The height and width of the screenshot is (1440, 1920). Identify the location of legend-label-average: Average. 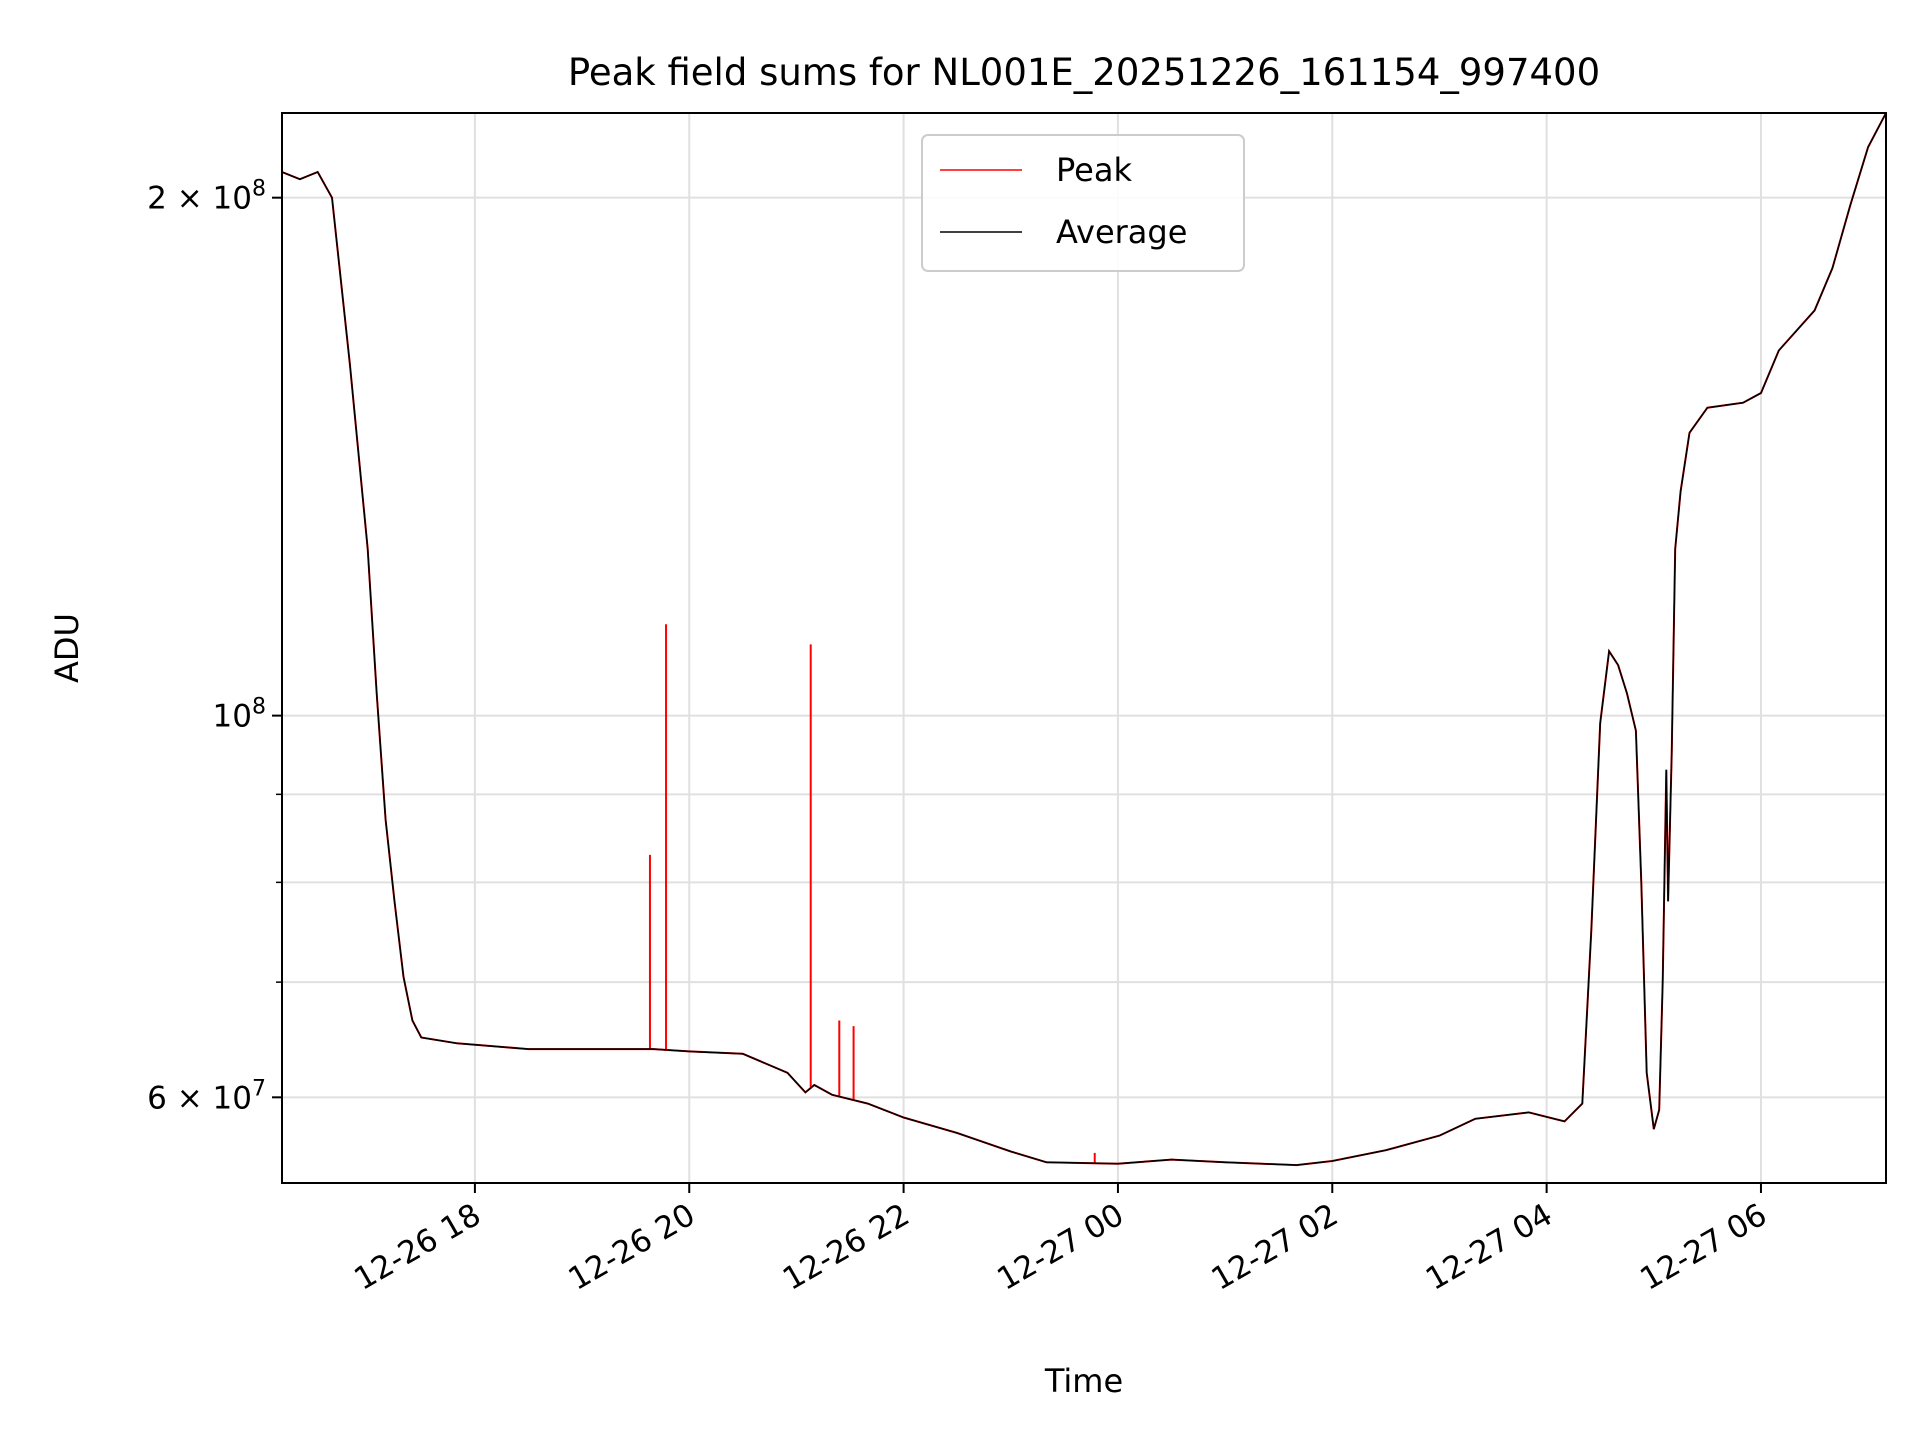
(1121, 232).